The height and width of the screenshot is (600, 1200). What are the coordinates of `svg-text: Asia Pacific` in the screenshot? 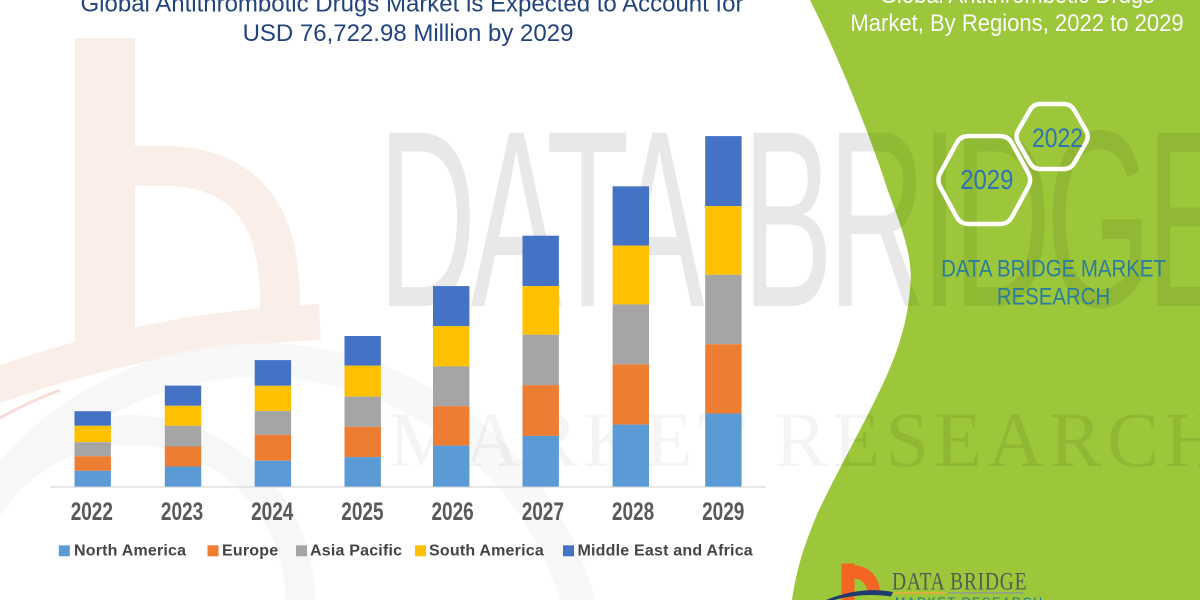 It's located at (356, 551).